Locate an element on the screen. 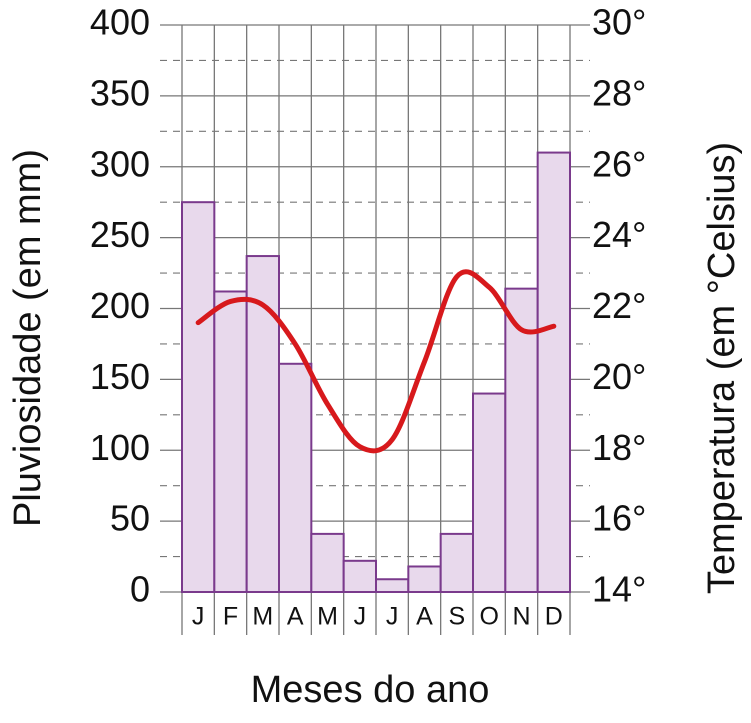 The image size is (751, 723). y2-tick-label: 24° is located at coordinates (619, 234).